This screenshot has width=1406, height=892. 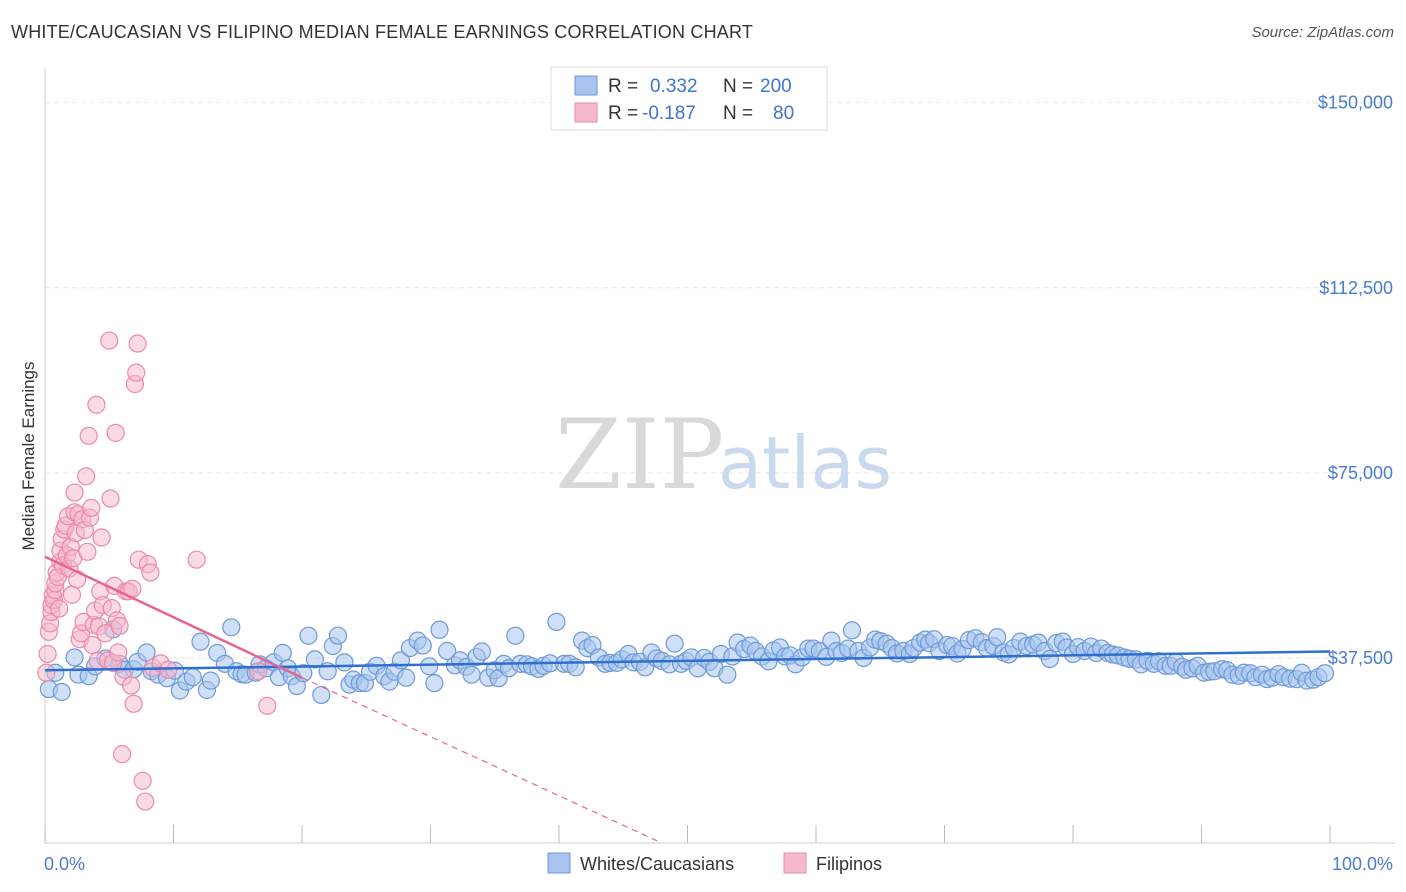 What do you see at coordinates (795, 863) in the screenshot?
I see `bottom-legend-swatch-filipinos` at bounding box center [795, 863].